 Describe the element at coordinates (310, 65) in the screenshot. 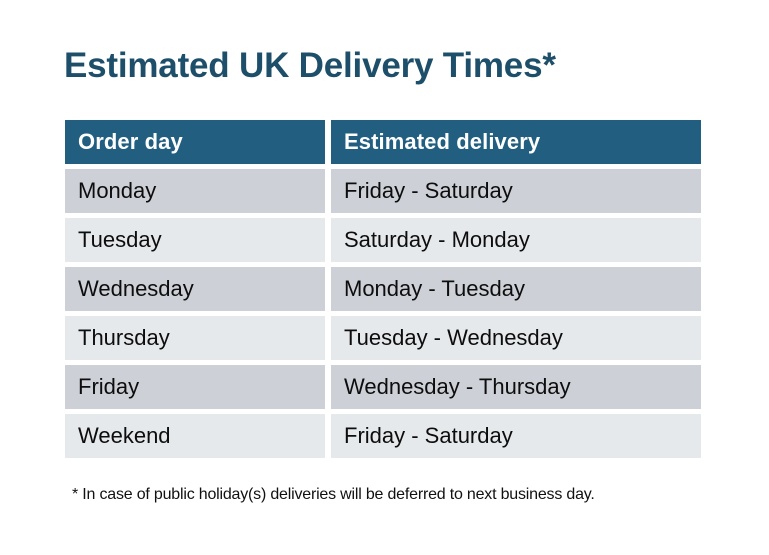

I see `page-title: Estimated UK Delivery Times*` at that location.